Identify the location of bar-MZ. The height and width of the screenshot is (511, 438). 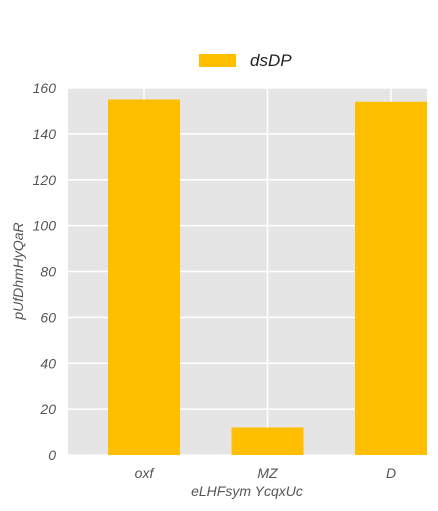
(267, 441).